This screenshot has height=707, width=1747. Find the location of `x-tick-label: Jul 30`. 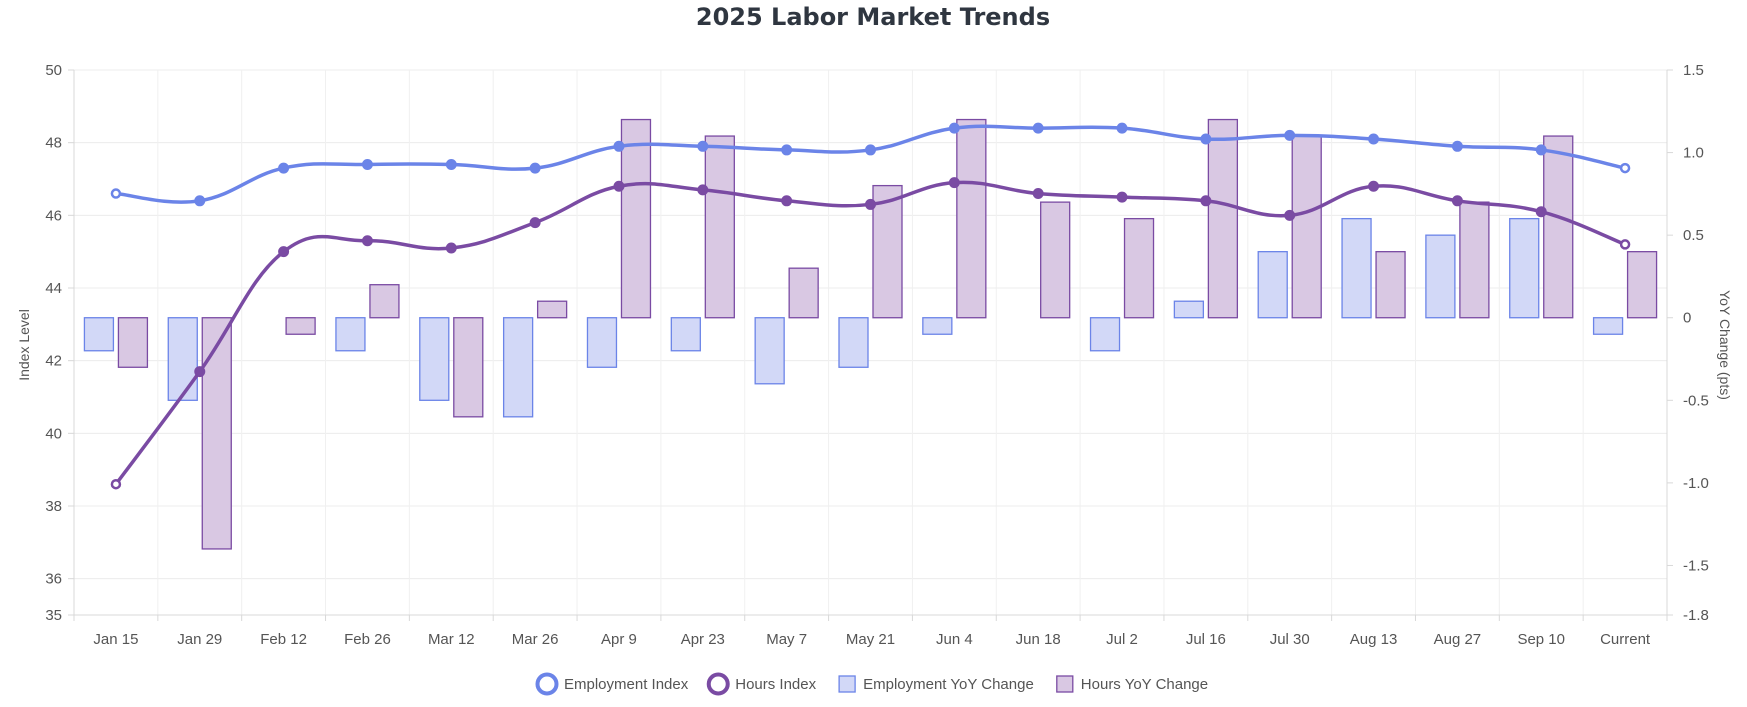

x-tick-label: Jul 30 is located at coordinates (1290, 639).